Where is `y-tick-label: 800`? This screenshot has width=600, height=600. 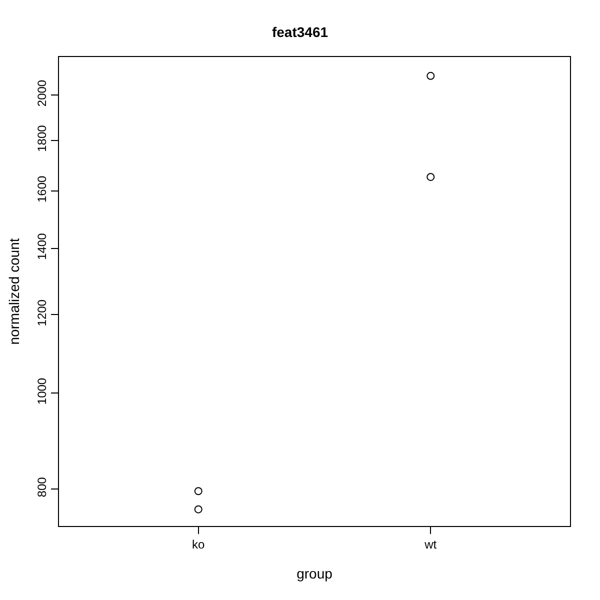
y-tick-label: 800 is located at coordinates (42, 487).